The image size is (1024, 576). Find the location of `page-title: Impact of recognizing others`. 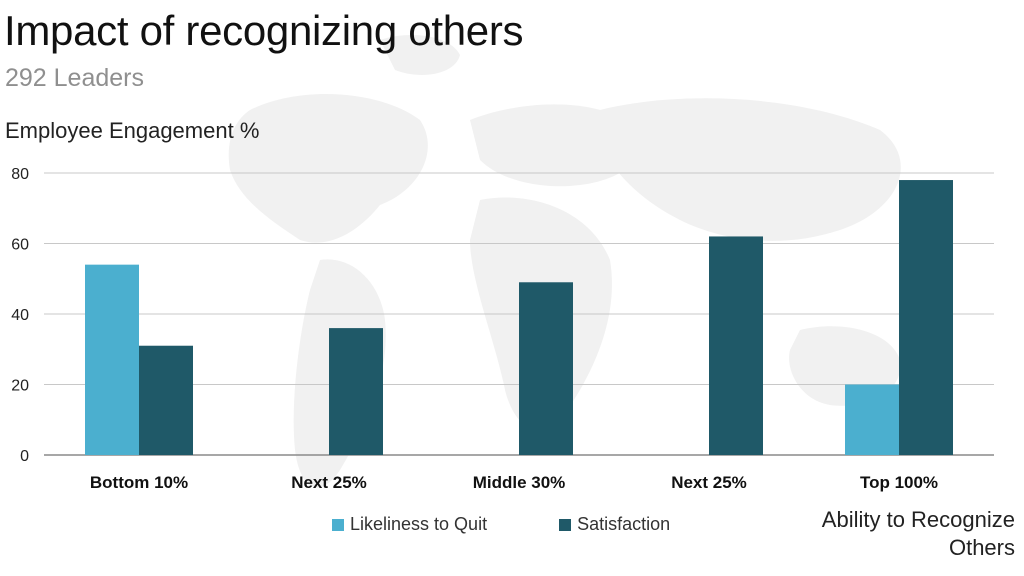

page-title: Impact of recognizing others is located at coordinates (264, 30).